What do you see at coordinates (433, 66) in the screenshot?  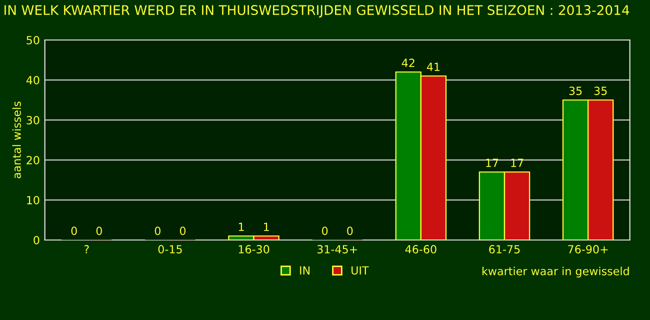 I see `data-label: 41` at bounding box center [433, 66].